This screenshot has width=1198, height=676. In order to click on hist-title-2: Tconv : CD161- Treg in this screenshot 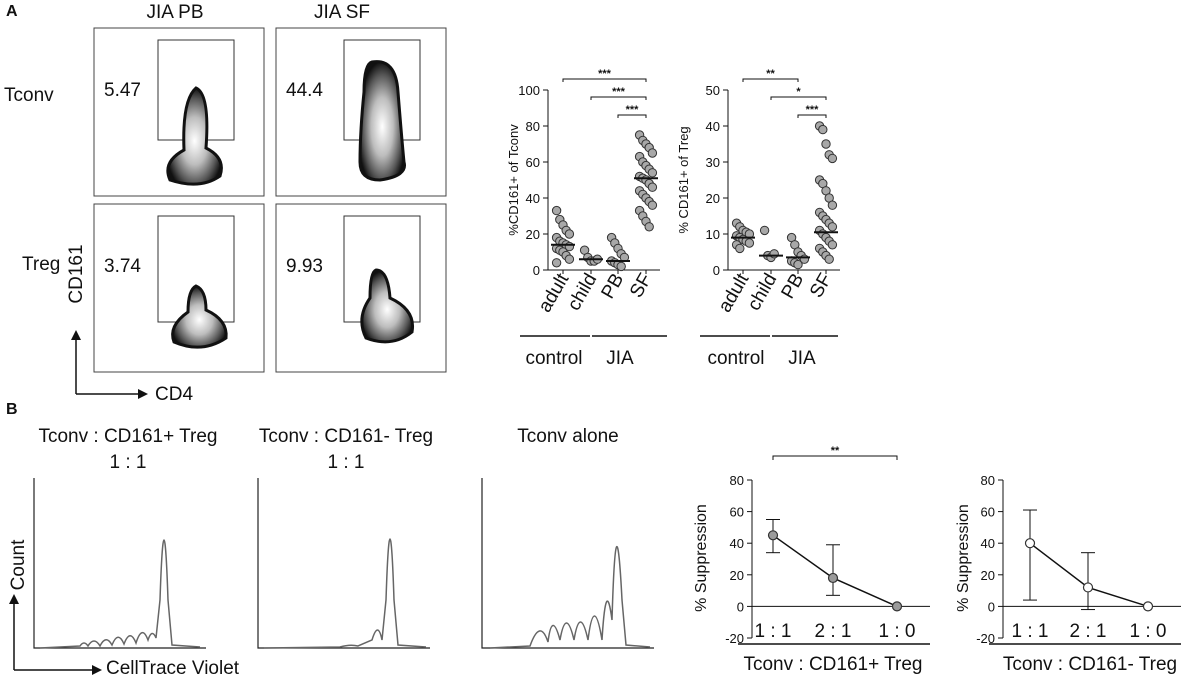, I will do `click(346, 436)`.